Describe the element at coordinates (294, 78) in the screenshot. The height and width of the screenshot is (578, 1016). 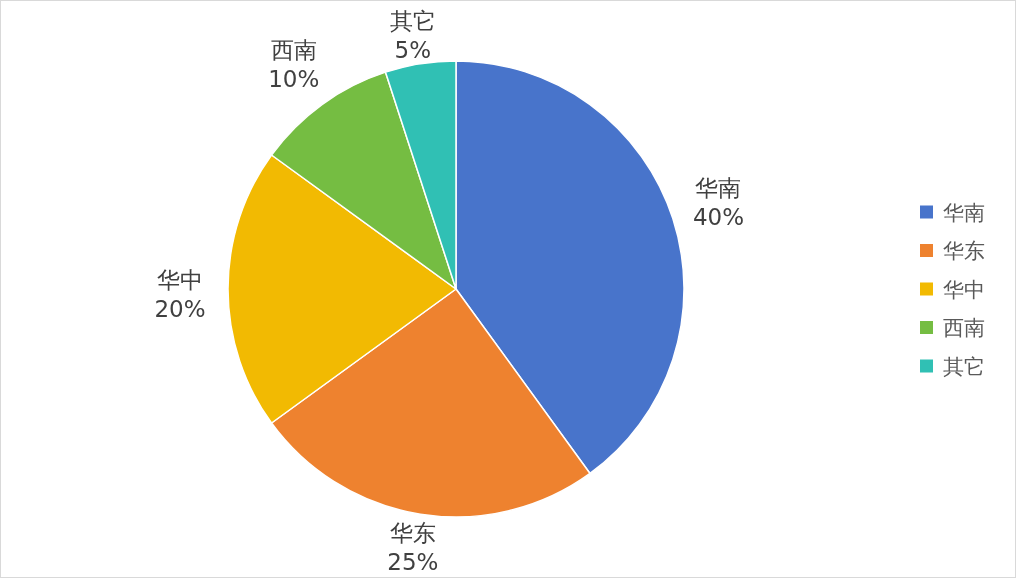
I see `data-label: 10%` at that location.